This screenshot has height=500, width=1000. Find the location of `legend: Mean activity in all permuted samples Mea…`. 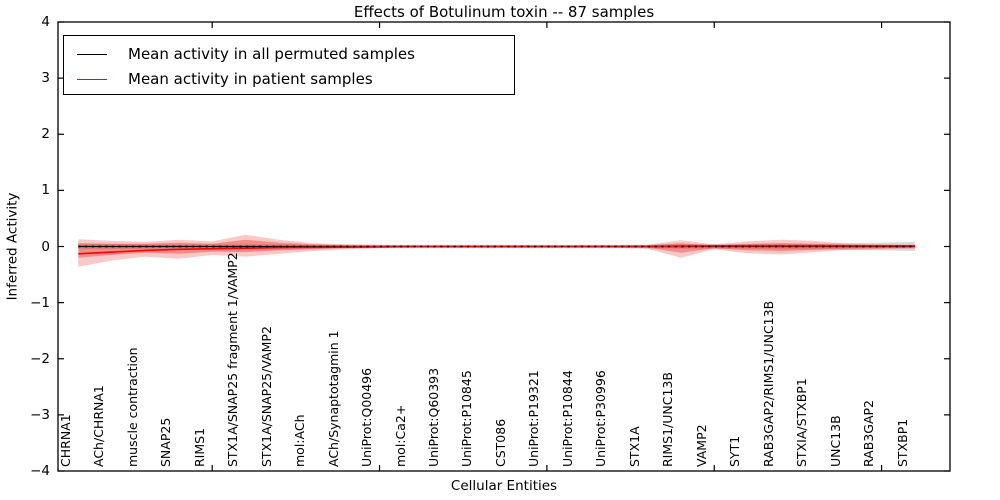

legend: Mean activity in all permuted samples Mea… is located at coordinates (289, 65).